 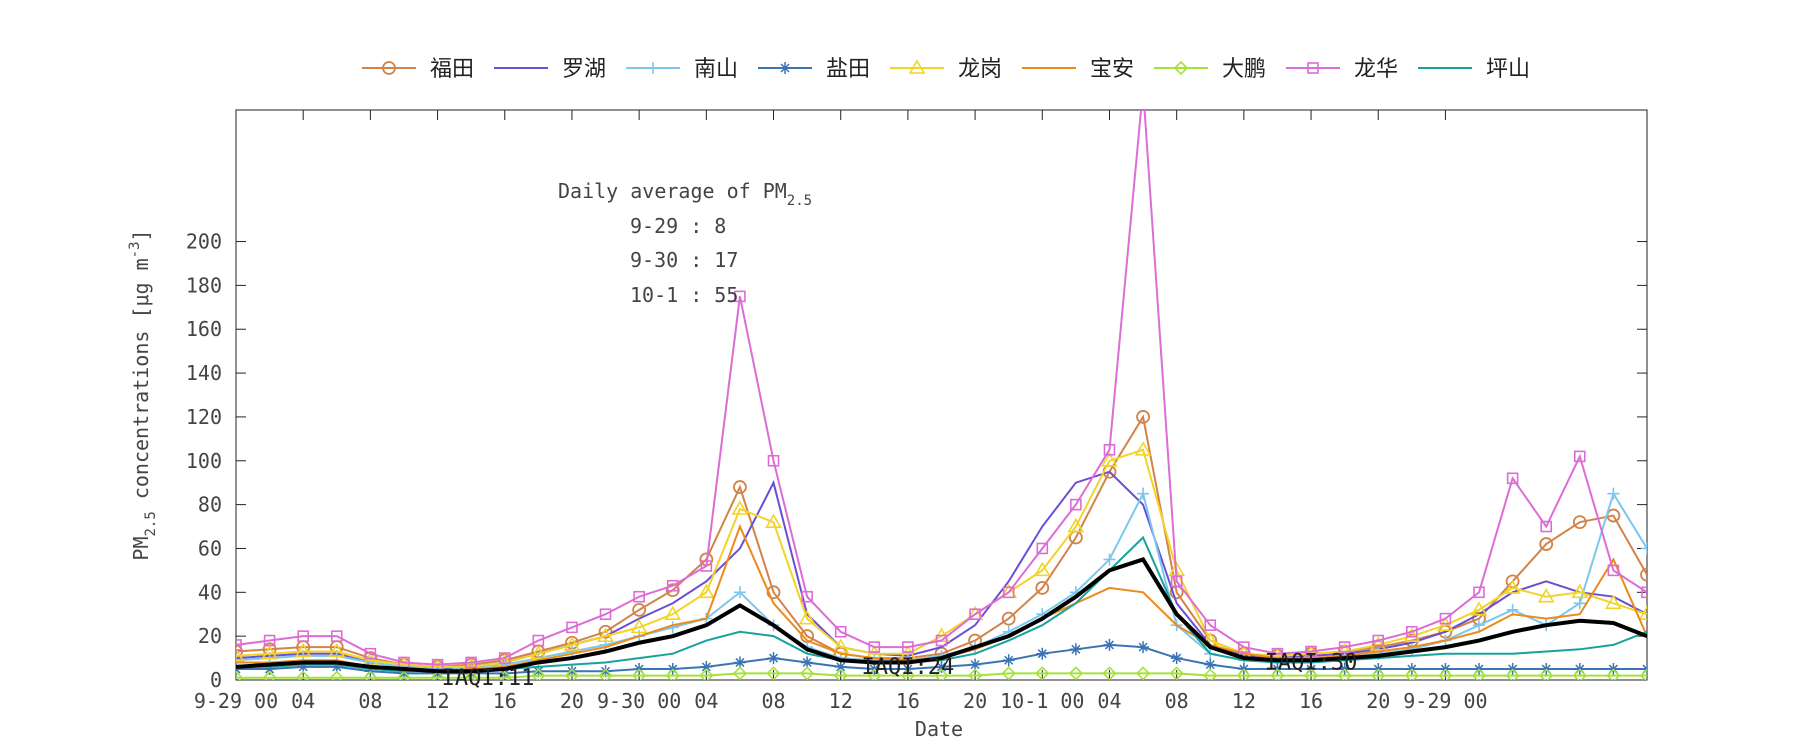 I want to click on legend-label: 福田, so click(x=452, y=69).